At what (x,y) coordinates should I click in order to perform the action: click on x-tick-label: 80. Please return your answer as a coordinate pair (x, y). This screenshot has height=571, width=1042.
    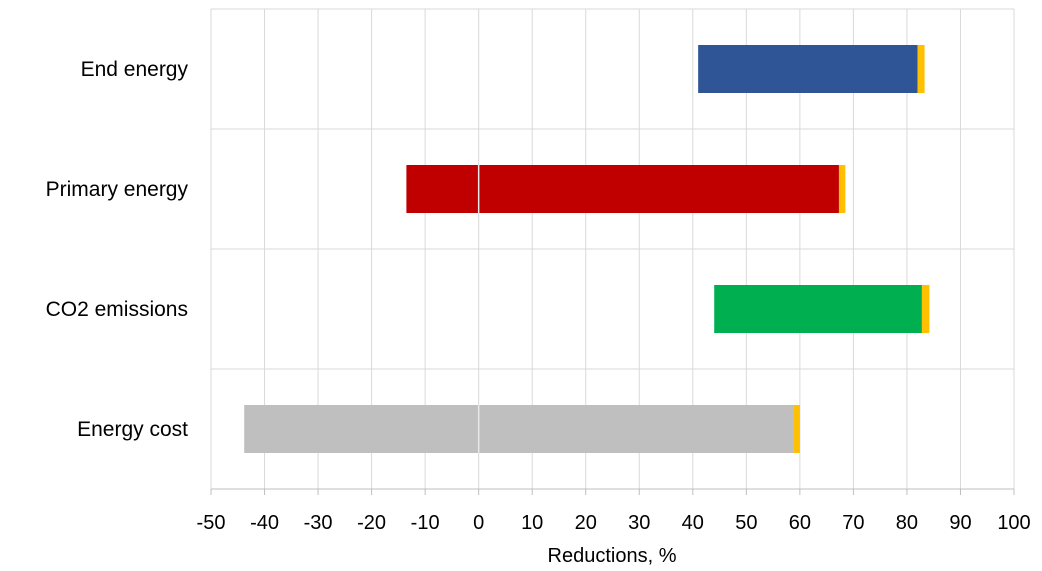
    Looking at the image, I should click on (907, 523).